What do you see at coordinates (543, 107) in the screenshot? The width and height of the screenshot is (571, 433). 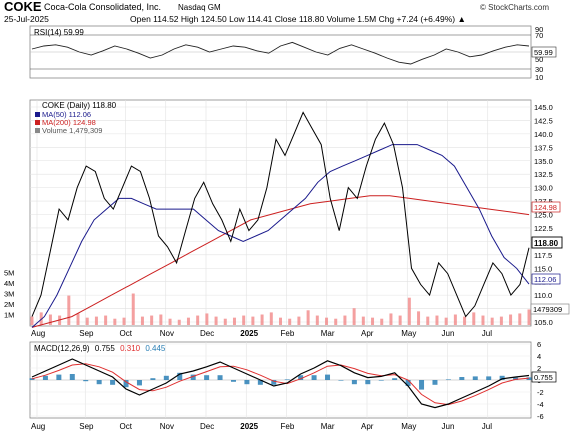 I see `price-y-tick: 145.0` at bounding box center [543, 107].